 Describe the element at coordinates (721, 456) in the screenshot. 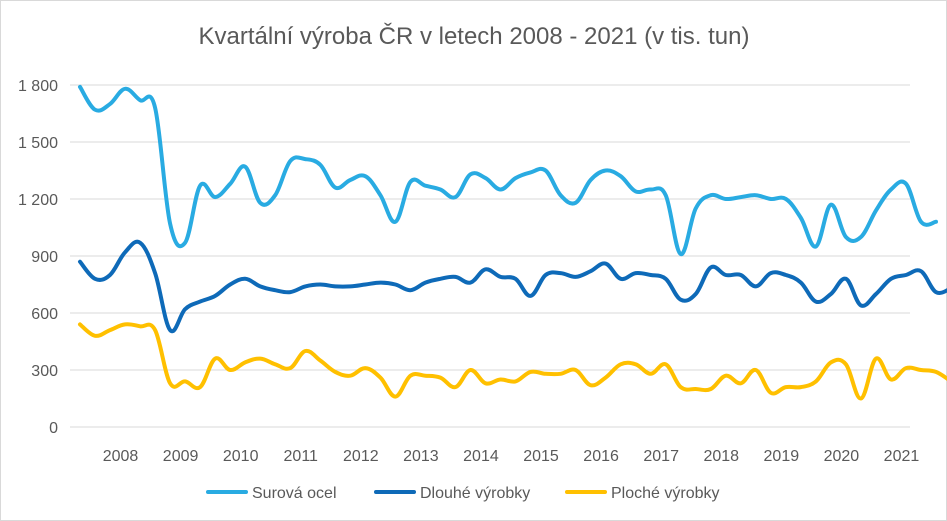

I see `x-tick-label: 2018` at that location.